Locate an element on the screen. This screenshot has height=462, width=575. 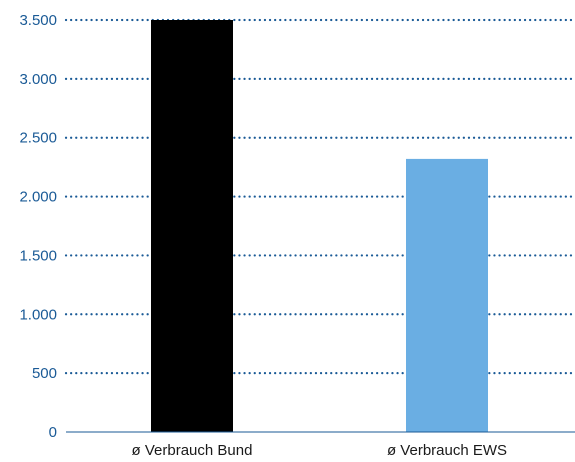
y-tick-label: 3.500 is located at coordinates (38, 20).